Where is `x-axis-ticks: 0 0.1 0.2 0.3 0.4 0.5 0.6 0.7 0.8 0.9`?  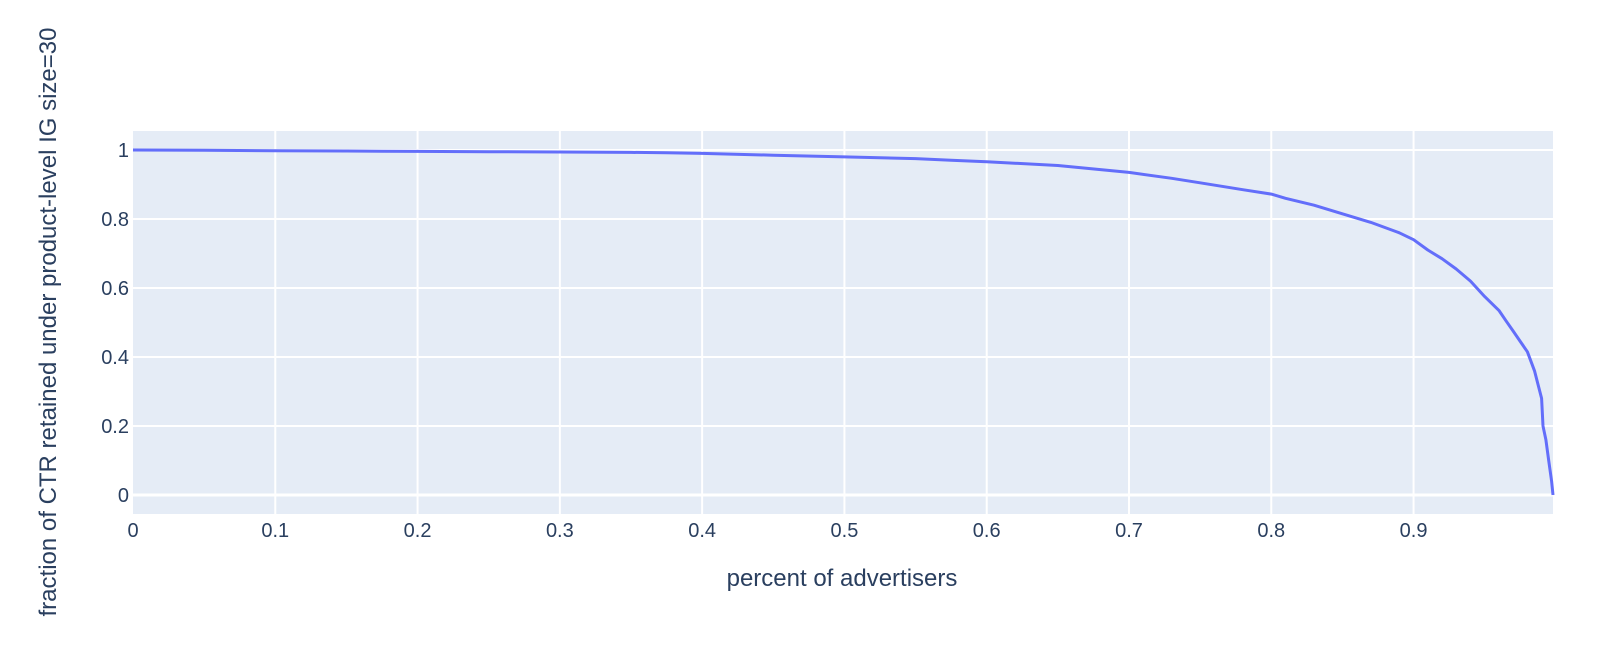 x-axis-ticks: 0 0.1 0.2 0.3 0.4 0.5 0.6 0.7 0.8 0.9 is located at coordinates (777, 531).